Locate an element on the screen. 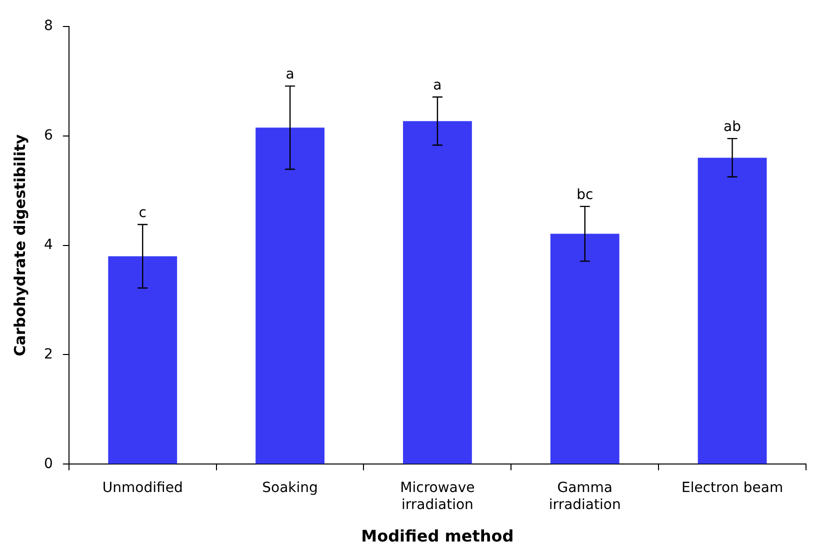 The height and width of the screenshot is (559, 824). x-tick-label: Unmodified is located at coordinates (142, 488).